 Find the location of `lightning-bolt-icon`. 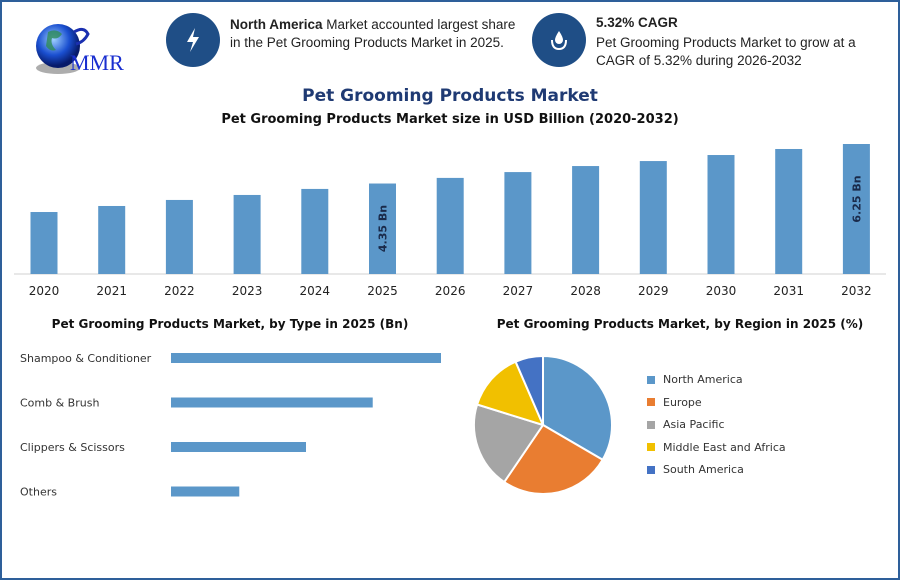

lightning-bolt-icon is located at coordinates (193, 40).